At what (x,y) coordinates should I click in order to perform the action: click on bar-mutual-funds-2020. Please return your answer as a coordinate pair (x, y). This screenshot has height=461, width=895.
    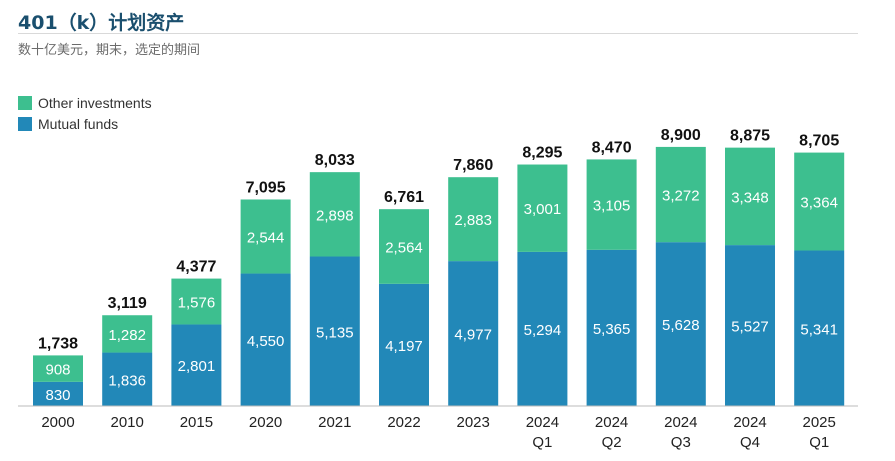
    Looking at the image, I should click on (265, 339).